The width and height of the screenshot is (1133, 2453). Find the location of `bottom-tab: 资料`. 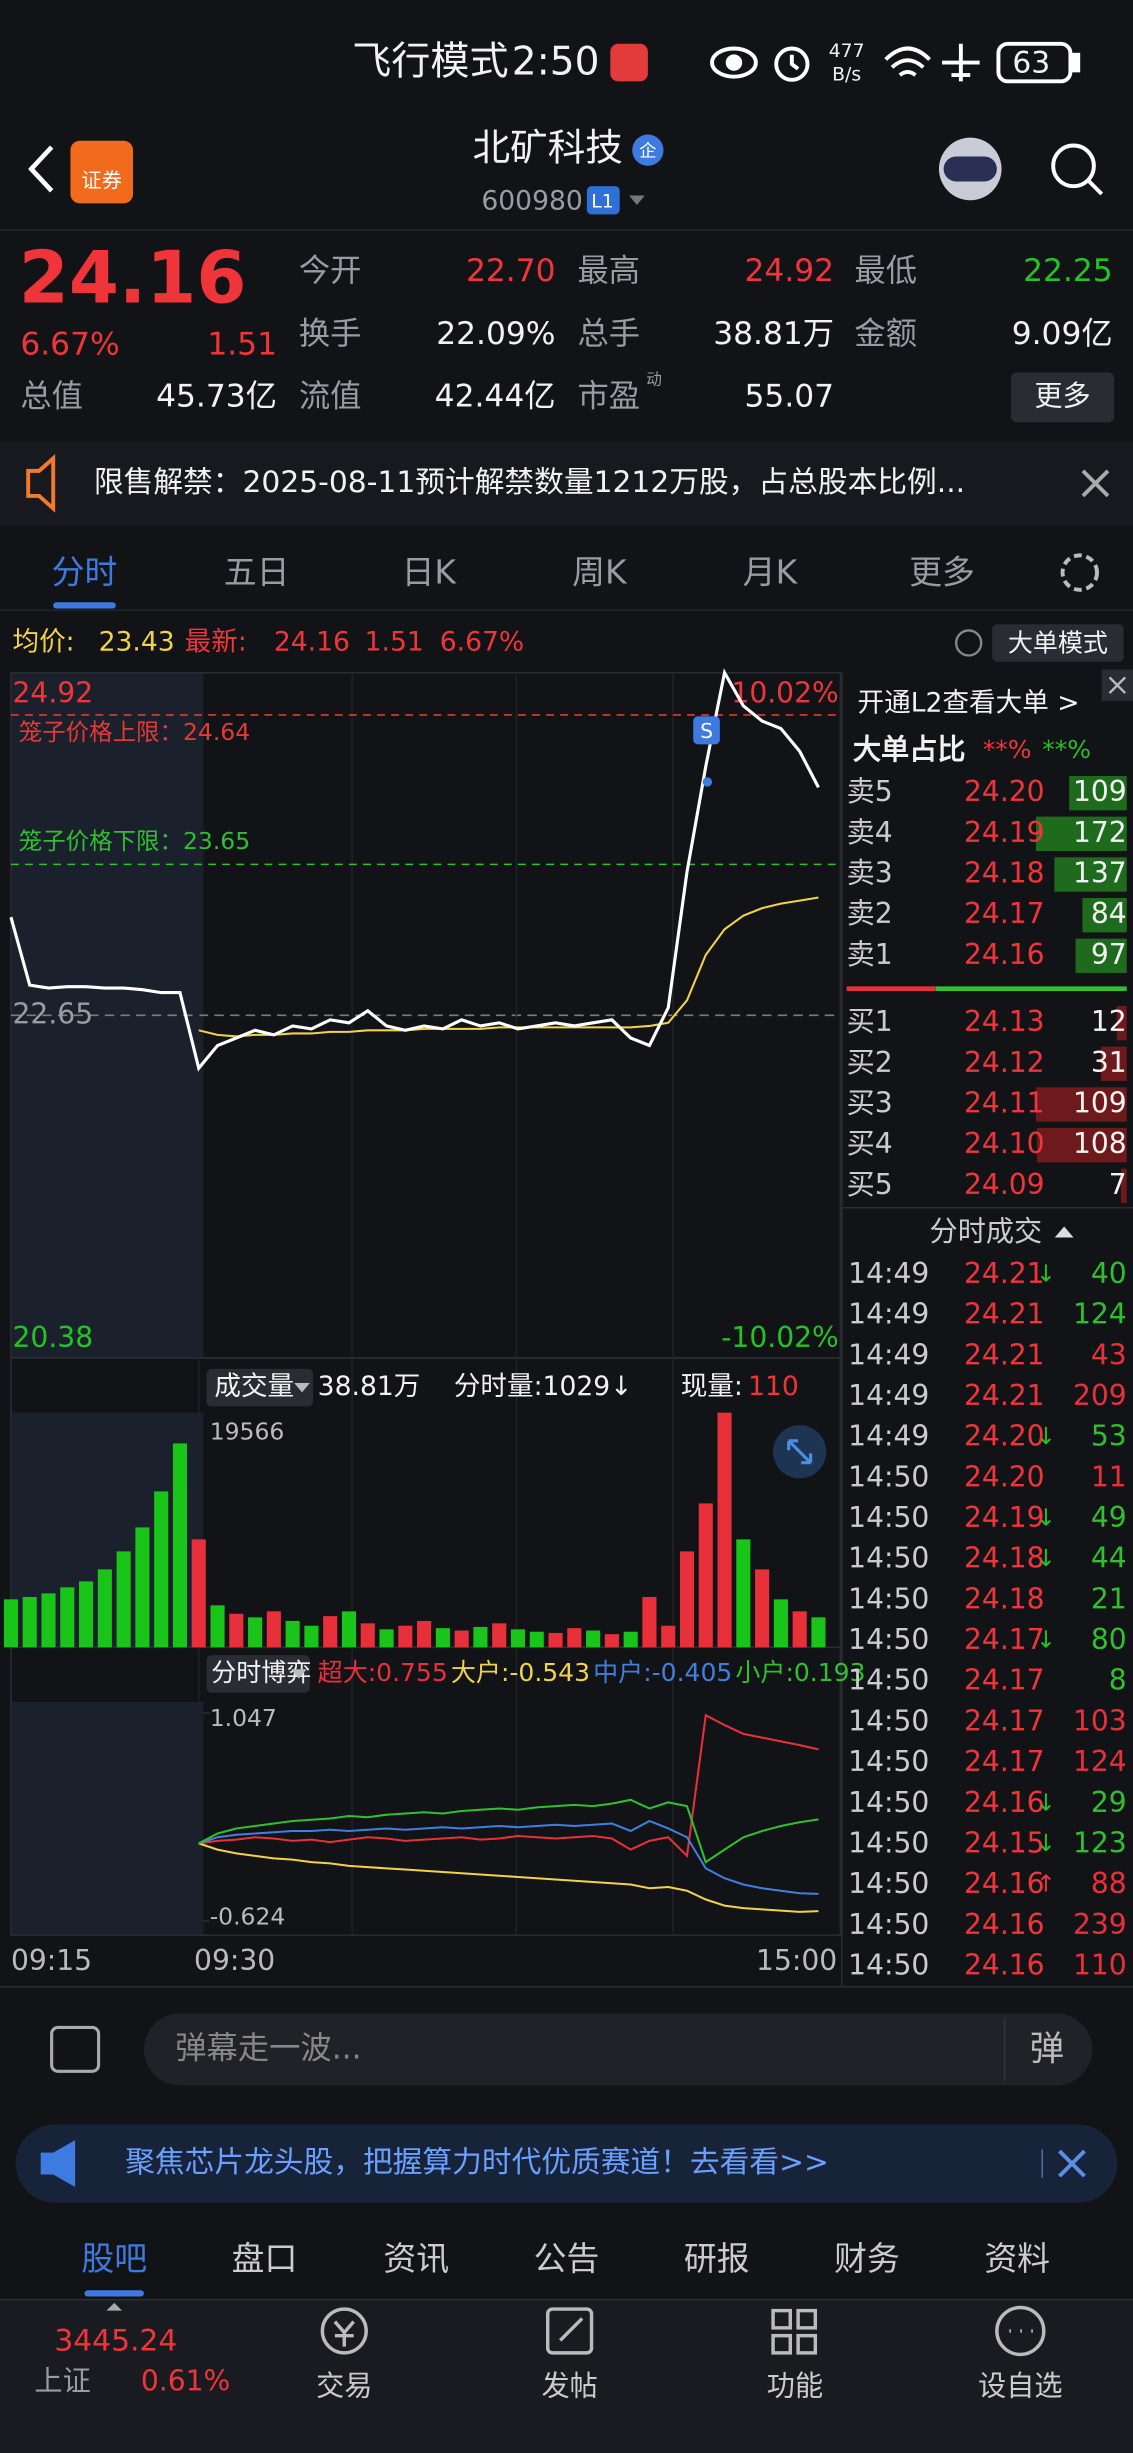

bottom-tab: 资料 is located at coordinates (1017, 2259).